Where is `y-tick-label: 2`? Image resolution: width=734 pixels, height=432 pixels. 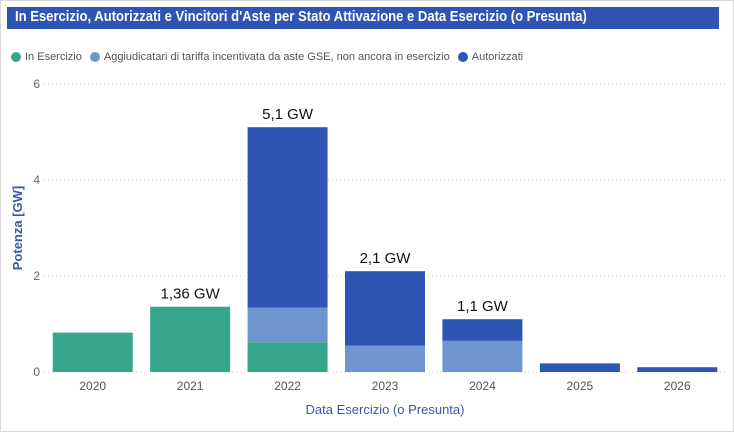 y-tick-label: 2 is located at coordinates (36, 276).